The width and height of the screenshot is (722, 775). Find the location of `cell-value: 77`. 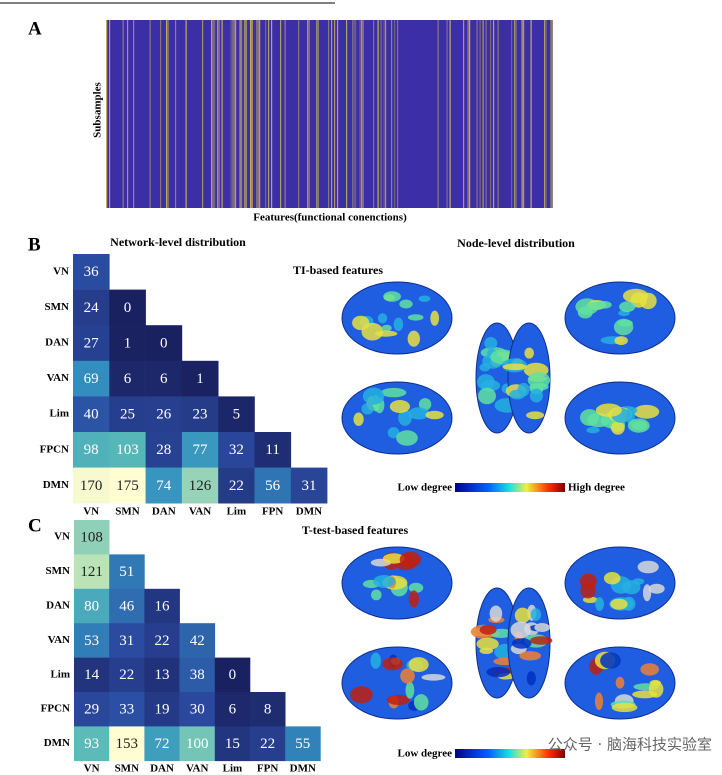

cell-value: 77 is located at coordinates (201, 450).